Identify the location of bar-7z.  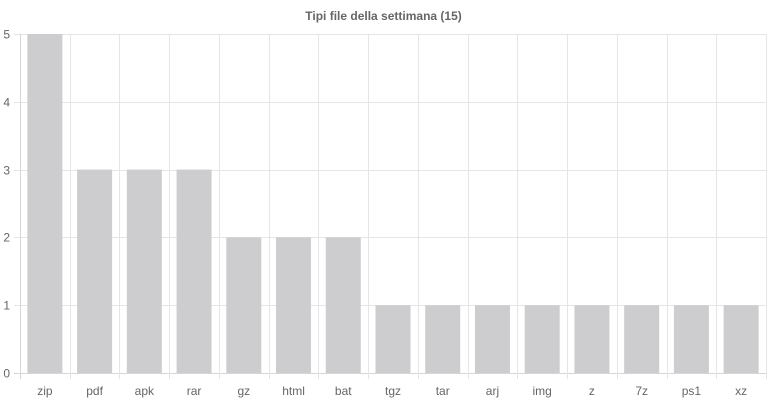
(642, 339).